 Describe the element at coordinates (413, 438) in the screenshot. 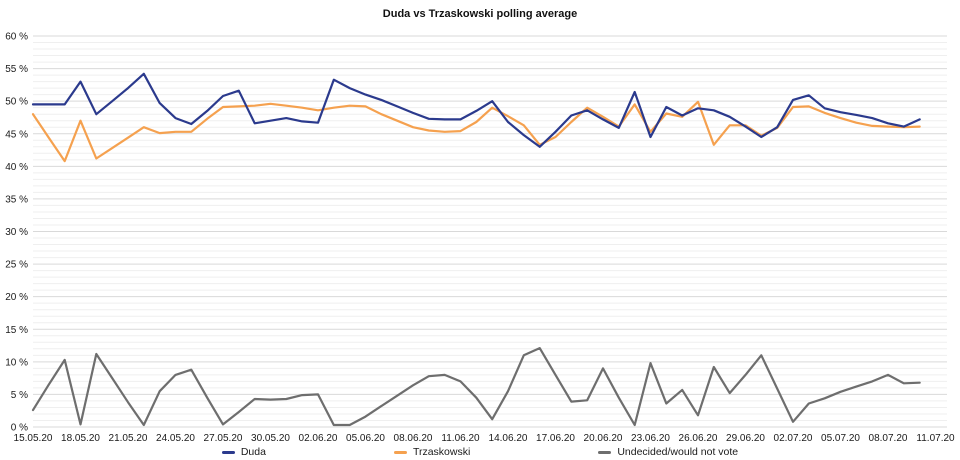

I see `x-tick-label: 08.06.20` at that location.